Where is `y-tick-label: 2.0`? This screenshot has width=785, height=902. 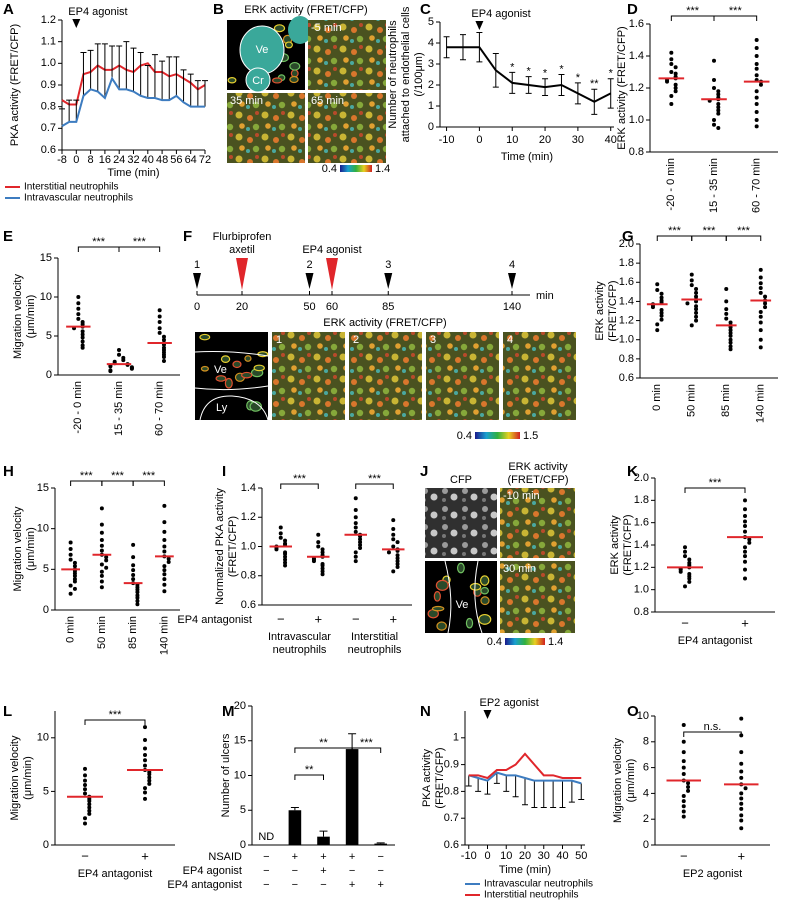 y-tick-label: 2.0 is located at coordinates (641, 478).